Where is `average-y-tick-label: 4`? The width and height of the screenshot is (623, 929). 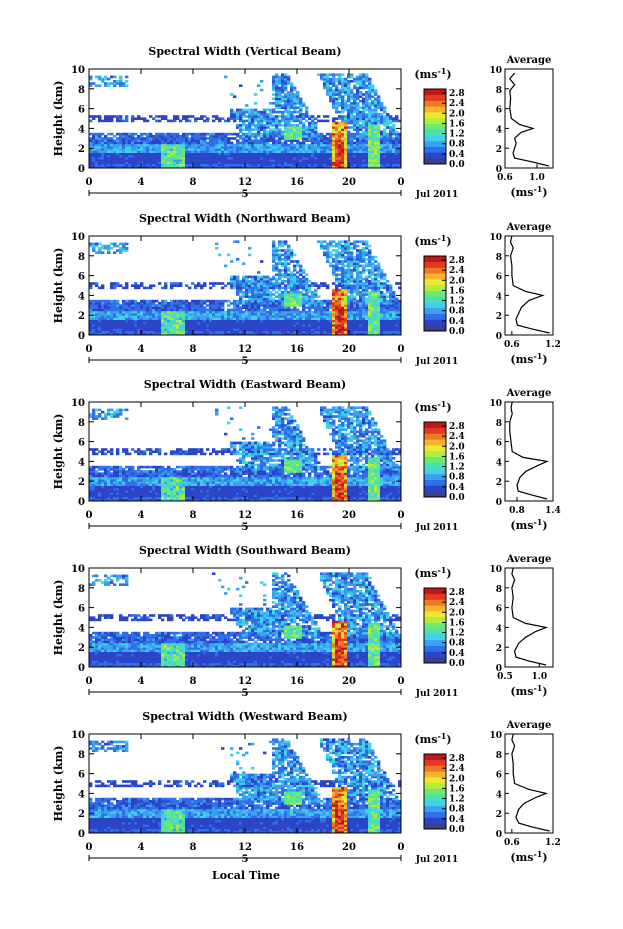
average-y-tick-label: 4 is located at coordinates (499, 130).